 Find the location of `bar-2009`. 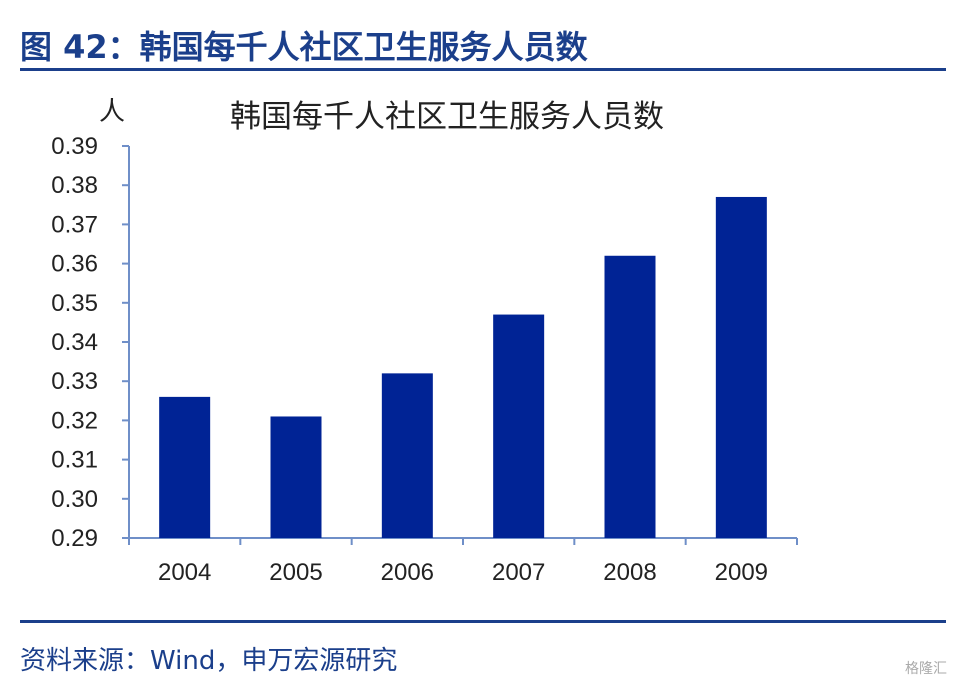

bar-2009 is located at coordinates (741, 367).